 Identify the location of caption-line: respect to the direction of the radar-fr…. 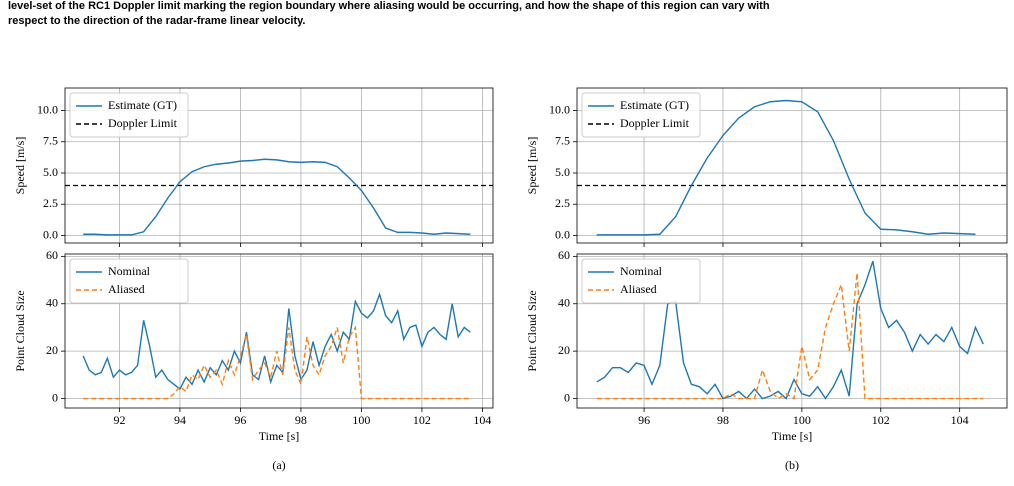
(157, 21).